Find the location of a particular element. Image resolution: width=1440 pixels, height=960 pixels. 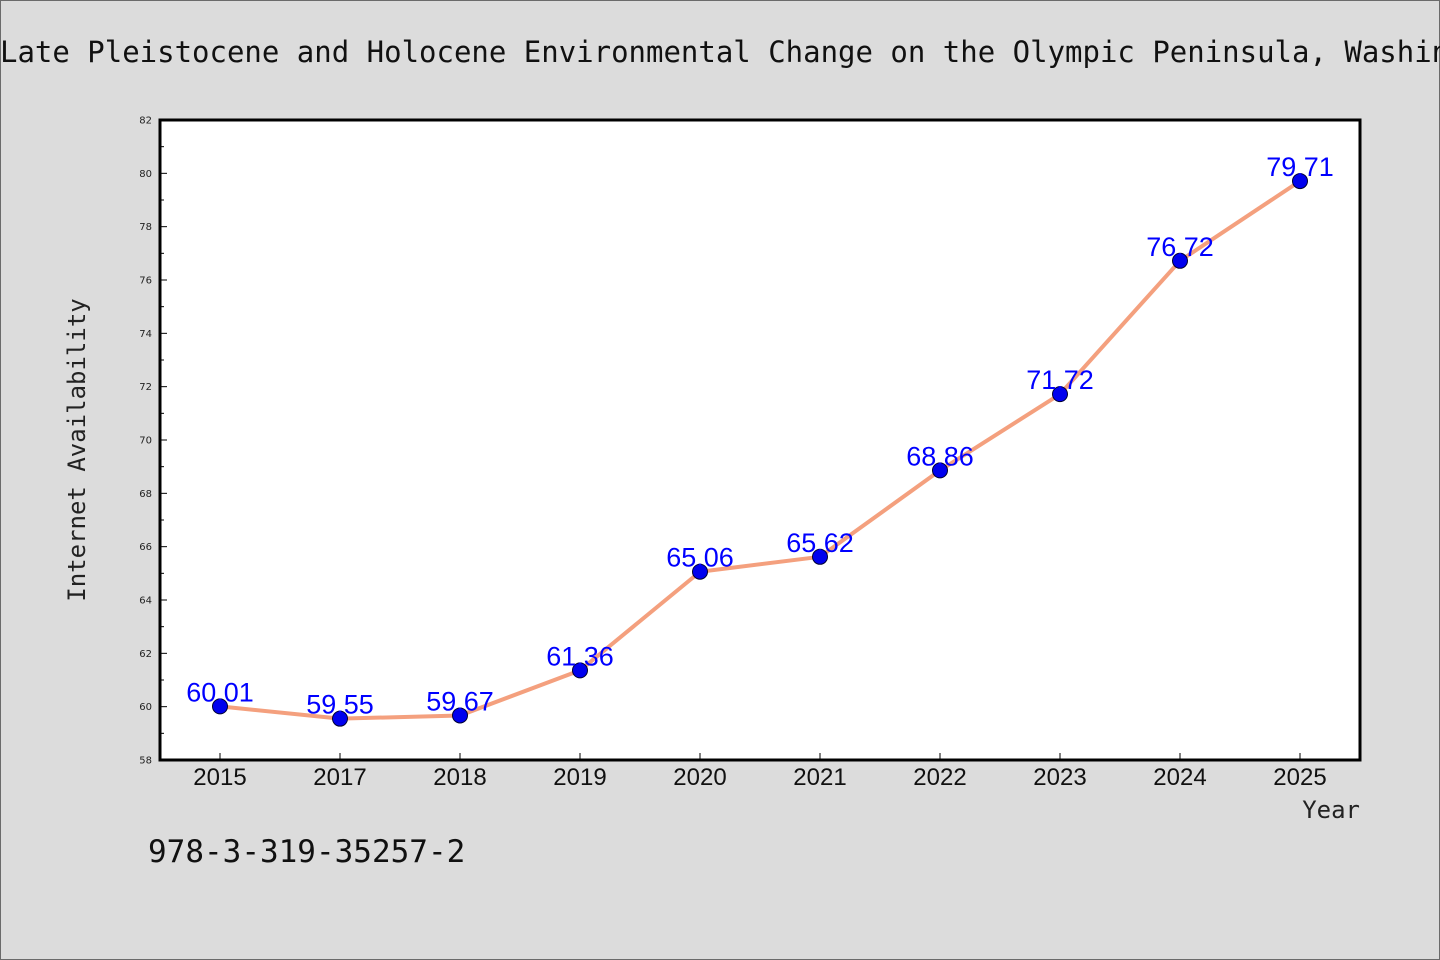

x-tick-label: 2024 is located at coordinates (1179, 777).